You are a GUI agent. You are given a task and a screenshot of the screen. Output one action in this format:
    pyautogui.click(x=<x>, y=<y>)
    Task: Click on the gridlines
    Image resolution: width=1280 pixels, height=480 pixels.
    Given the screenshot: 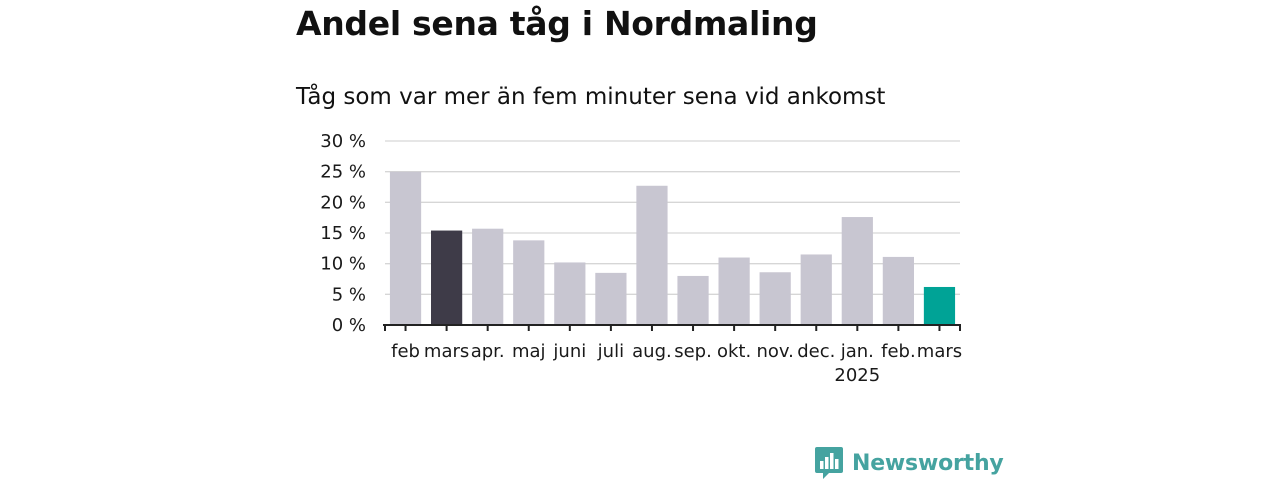 What is the action you would take?
    pyautogui.click(x=672, y=217)
    